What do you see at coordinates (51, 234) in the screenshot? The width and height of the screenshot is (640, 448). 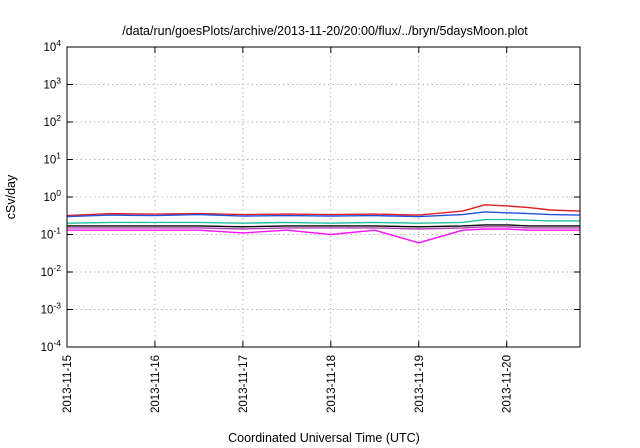 I see `y-tick-label: 10⁻¹` at bounding box center [51, 234].